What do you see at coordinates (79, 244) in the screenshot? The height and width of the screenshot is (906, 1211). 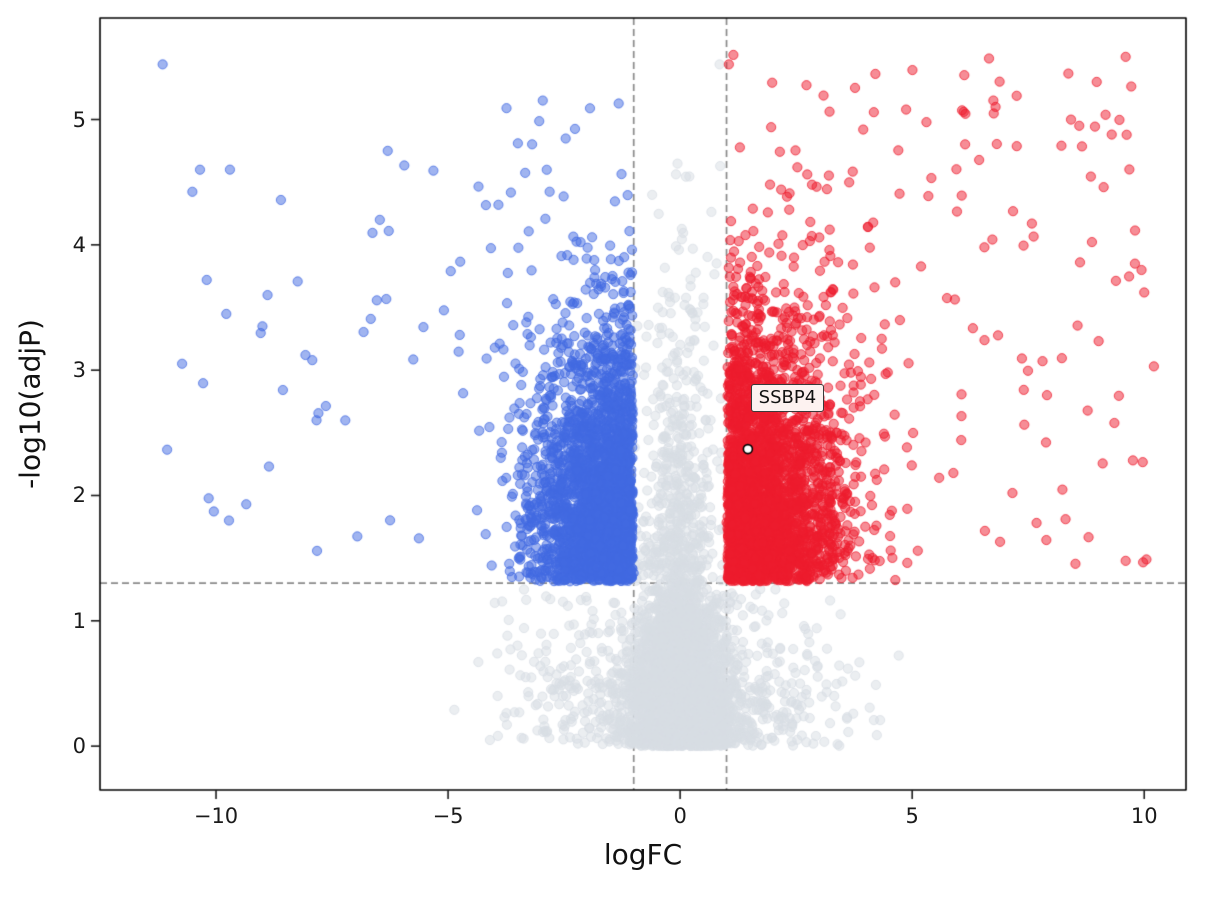 I see `y-tick-label: 4` at bounding box center [79, 244].